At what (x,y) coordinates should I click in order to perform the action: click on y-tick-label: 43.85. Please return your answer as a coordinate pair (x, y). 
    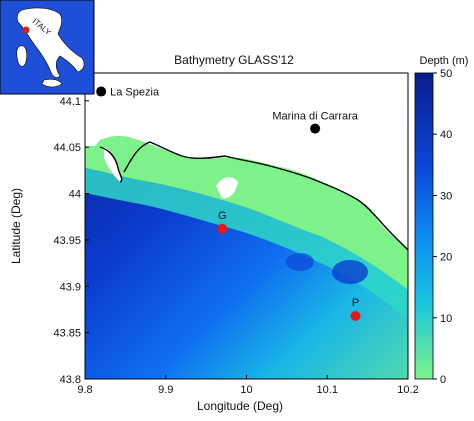
    Looking at the image, I should click on (67, 334).